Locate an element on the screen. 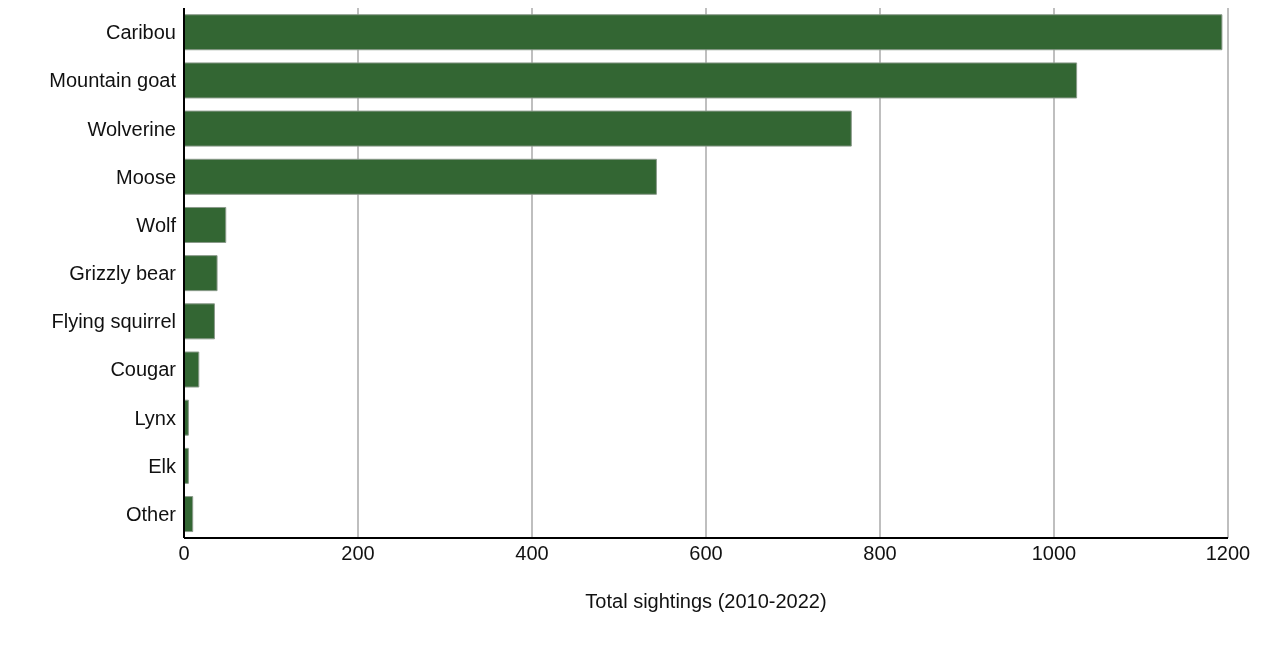 The width and height of the screenshot is (1269, 651). x-tick-label: 1200 is located at coordinates (1228, 553).